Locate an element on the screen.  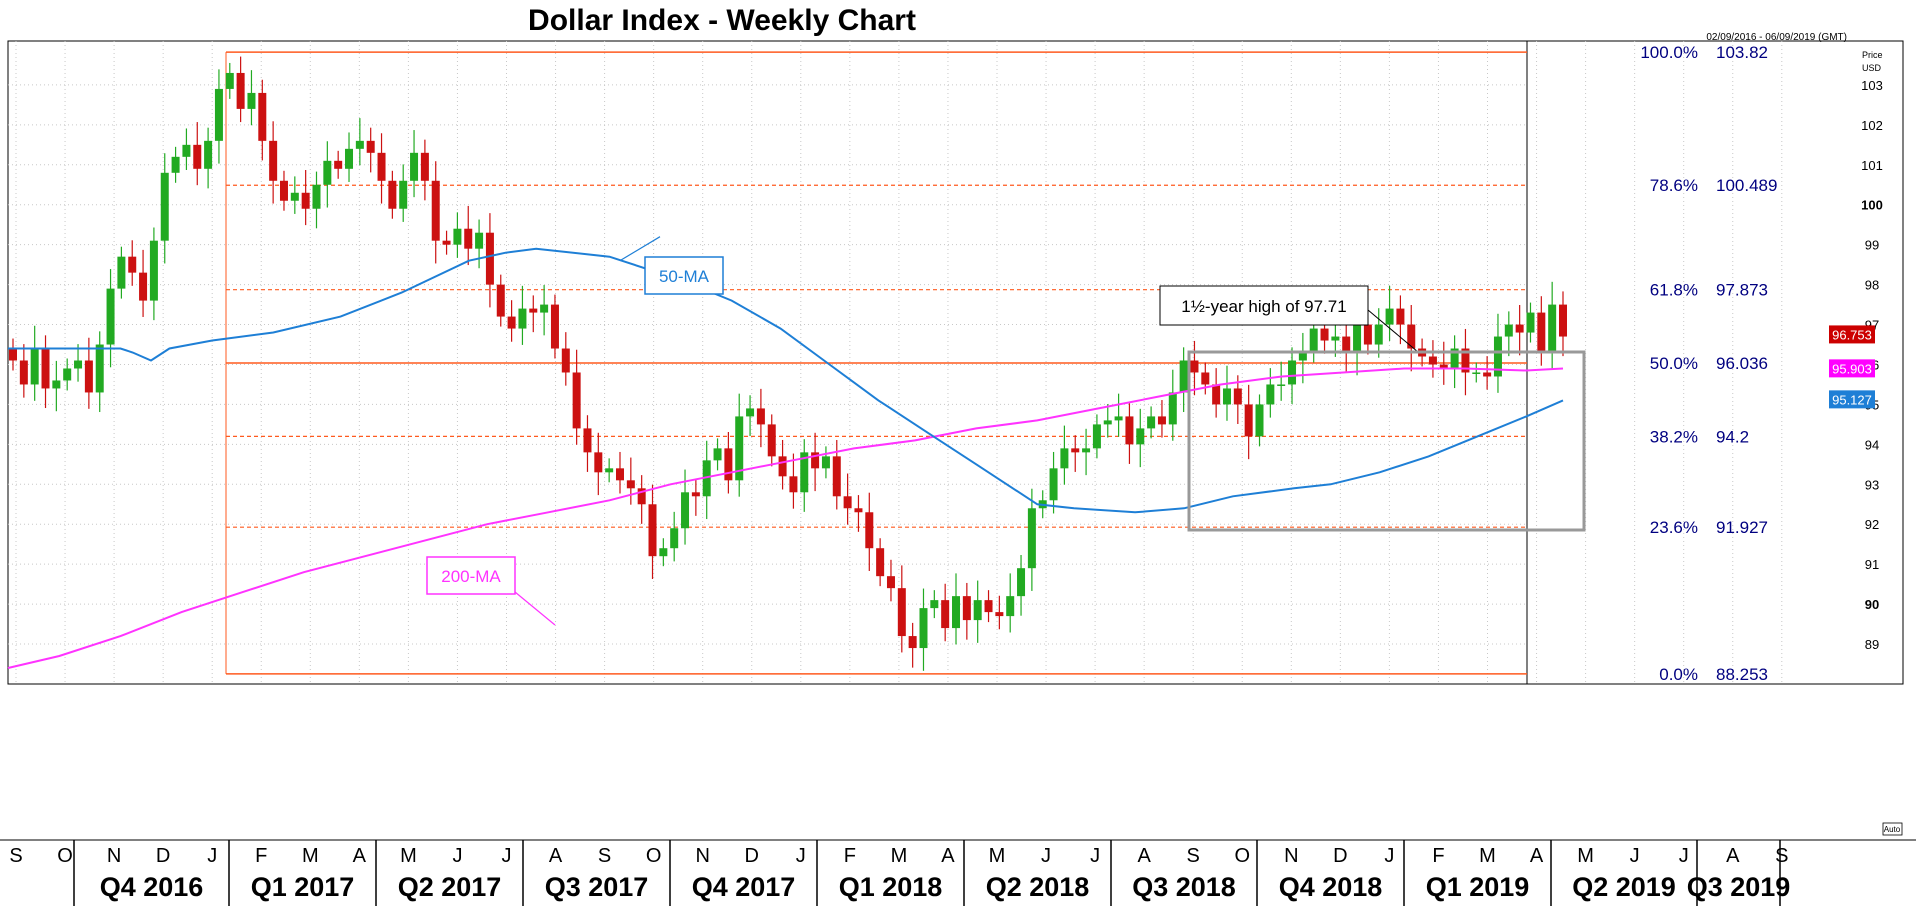
ma200-leader is located at coordinates (535, 608).